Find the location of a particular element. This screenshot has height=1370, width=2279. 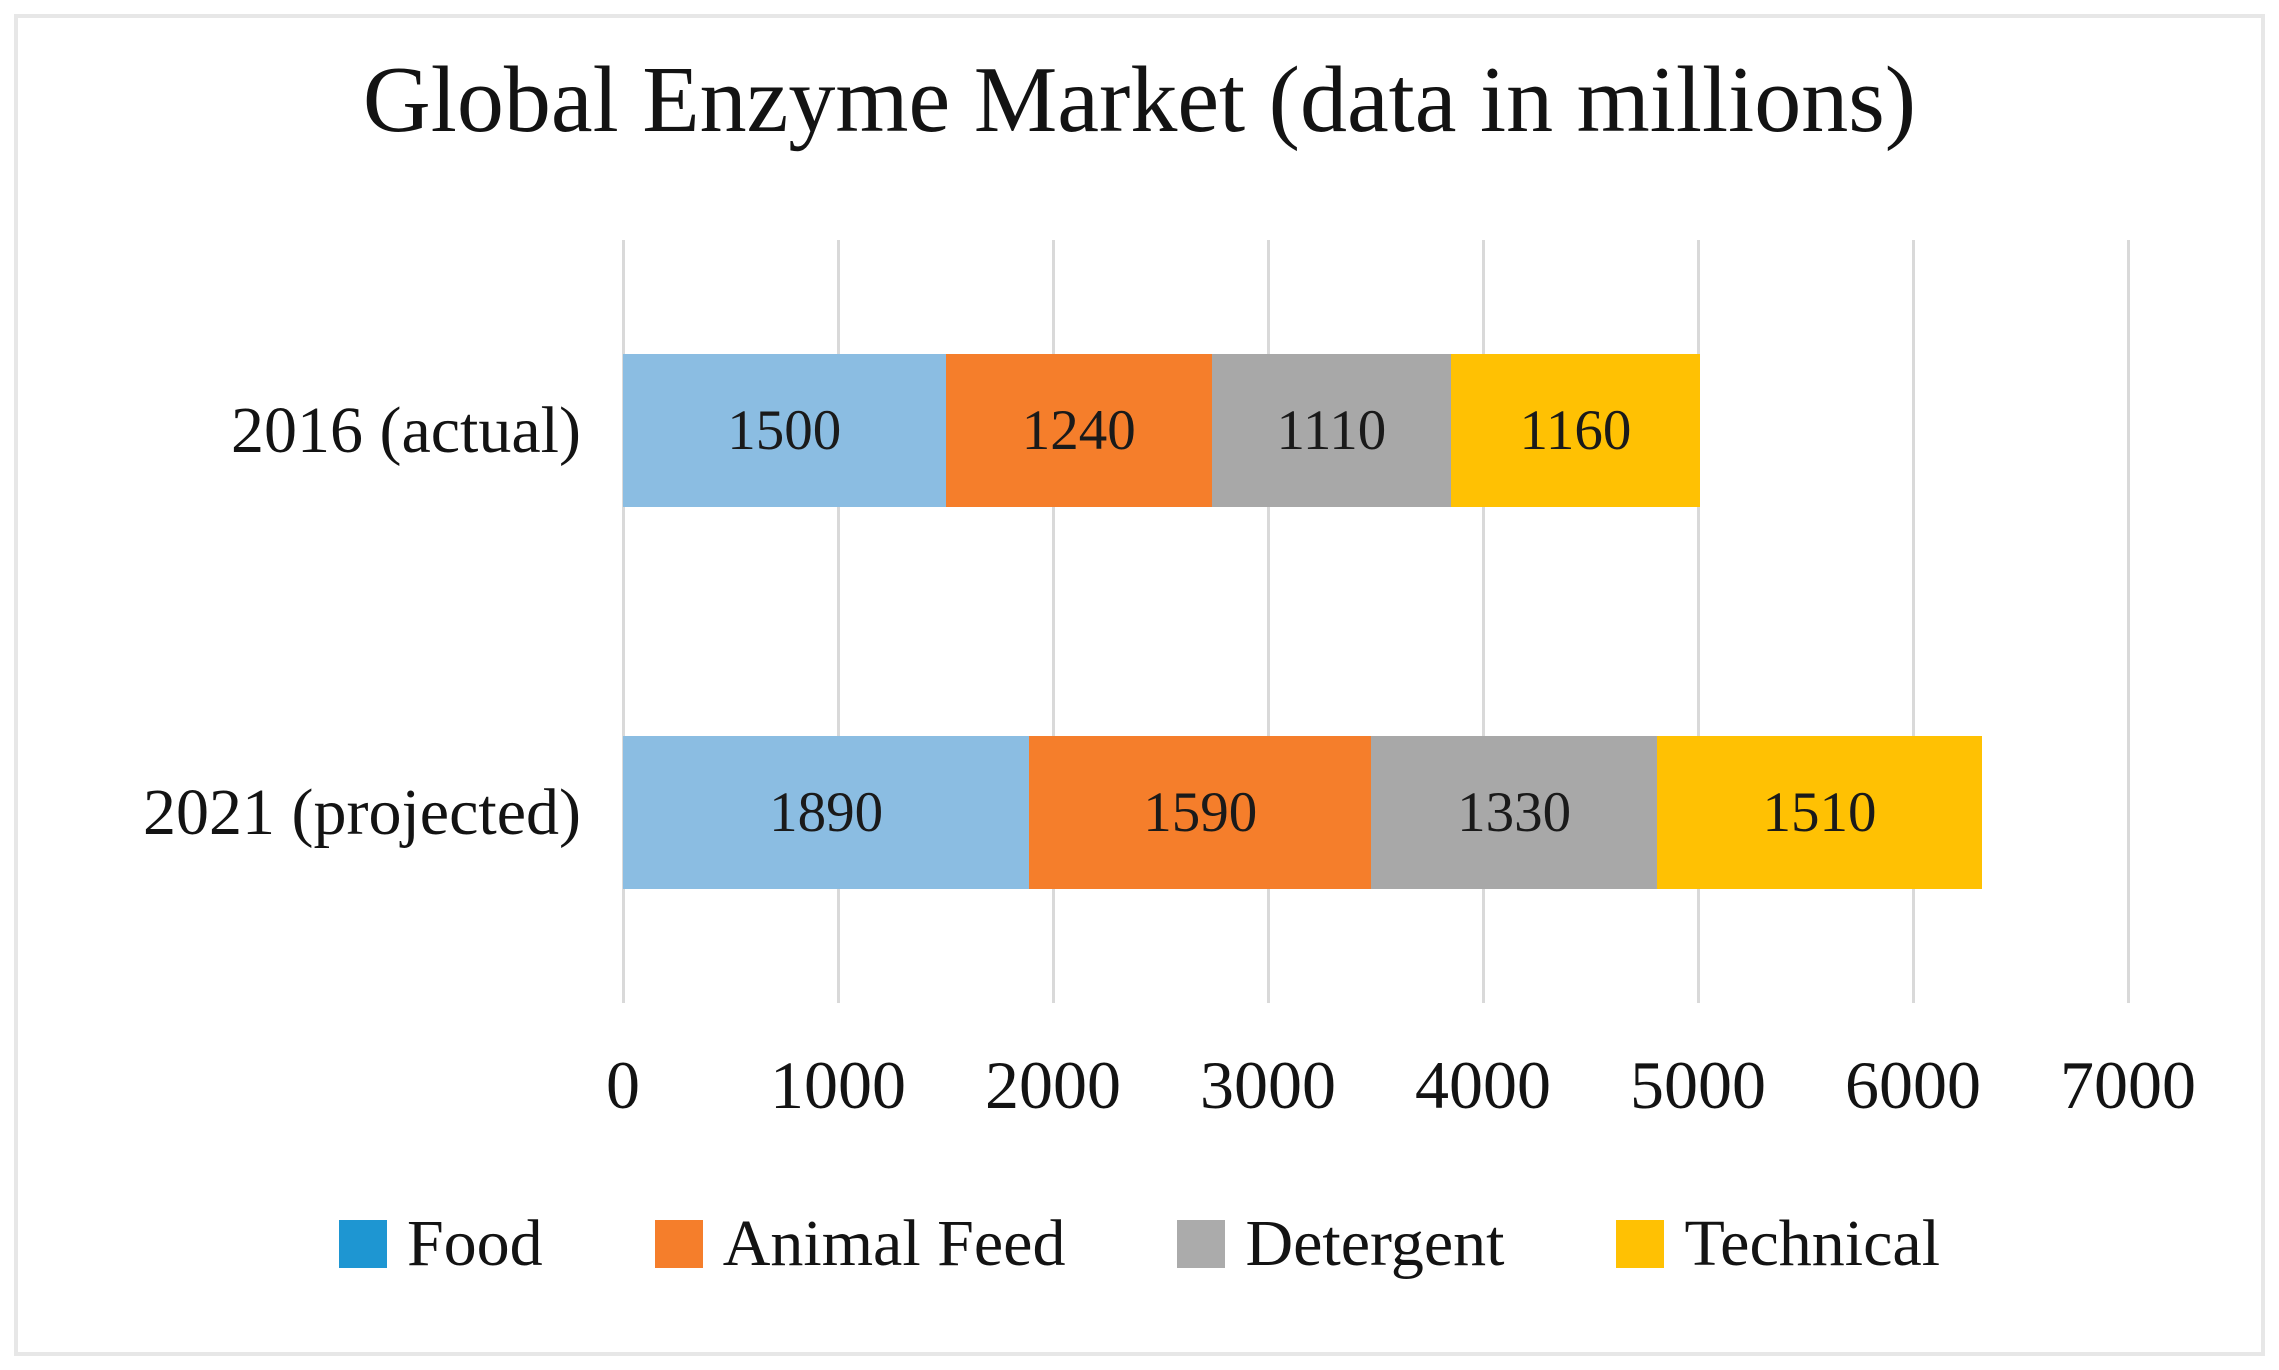

bar-row-2016-actual-: 1500 1240 1110 1160 is located at coordinates (1162, 431).